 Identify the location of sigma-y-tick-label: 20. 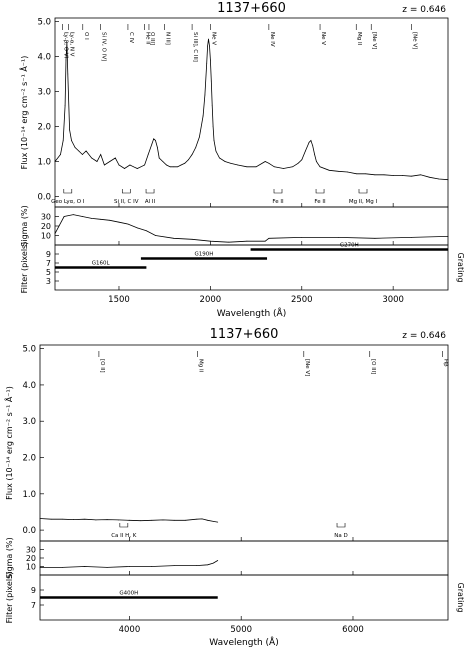
(31, 558).